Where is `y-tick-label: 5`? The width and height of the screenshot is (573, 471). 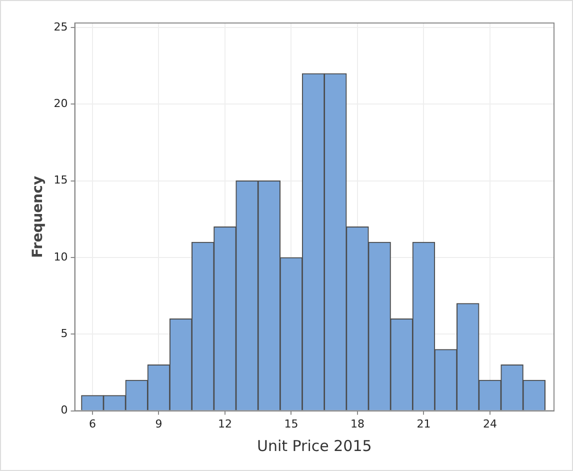 y-tick-label: 5 is located at coordinates (64, 333).